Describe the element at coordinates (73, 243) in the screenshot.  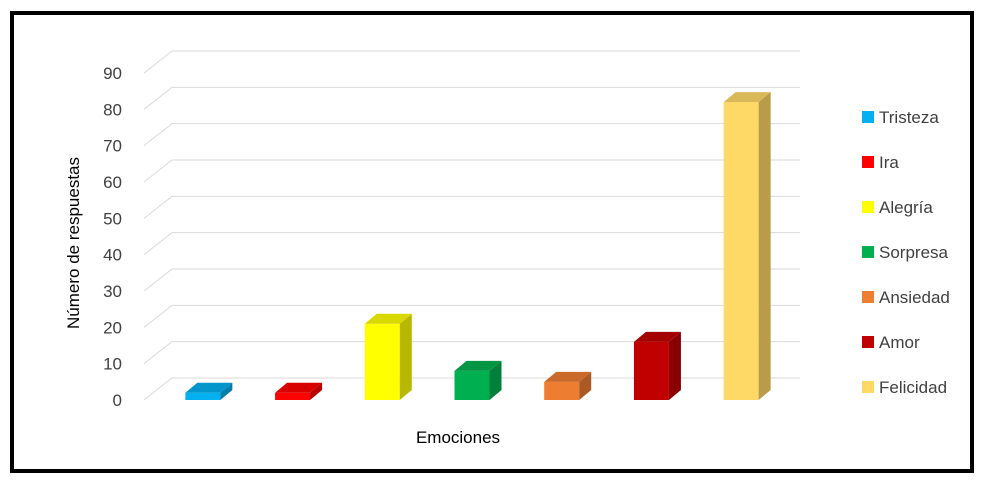
I see `y-axis-title: Número de respuestas` at that location.